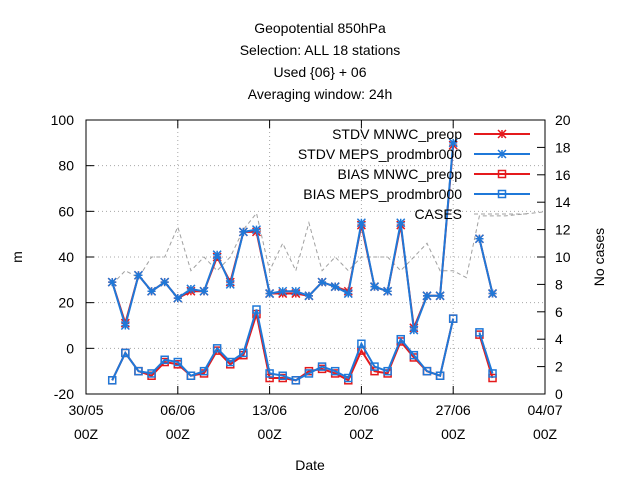  Describe the element at coordinates (559, 284) in the screenshot. I see `y2-tick-label: 8` at that location.